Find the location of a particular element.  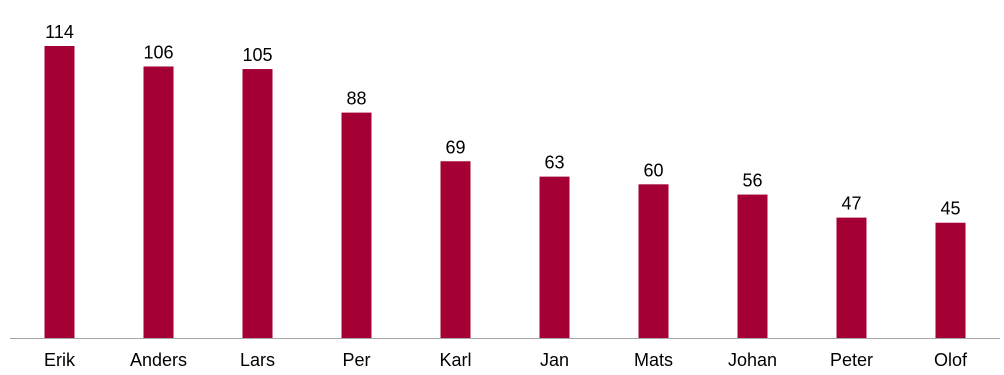

data-label-karl: 69 is located at coordinates (455, 147).